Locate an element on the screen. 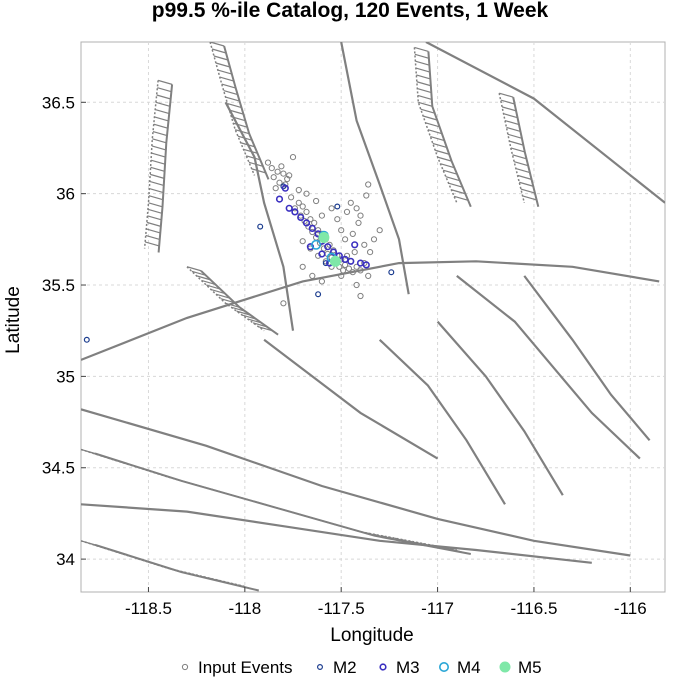 This screenshot has width=700, height=686. y-tick-label: 35 is located at coordinates (65, 376).